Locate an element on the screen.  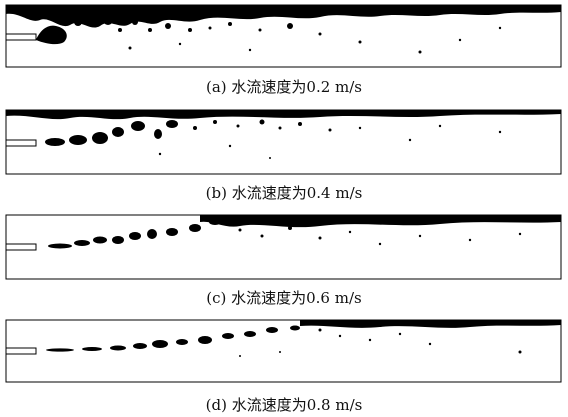
nozzle-b is located at coordinates (21, 143).